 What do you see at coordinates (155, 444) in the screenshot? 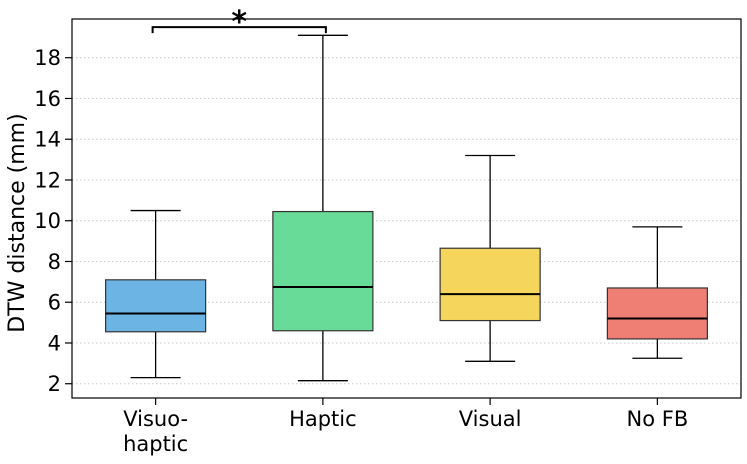
I see `x-tick-label: haptic` at bounding box center [155, 444].